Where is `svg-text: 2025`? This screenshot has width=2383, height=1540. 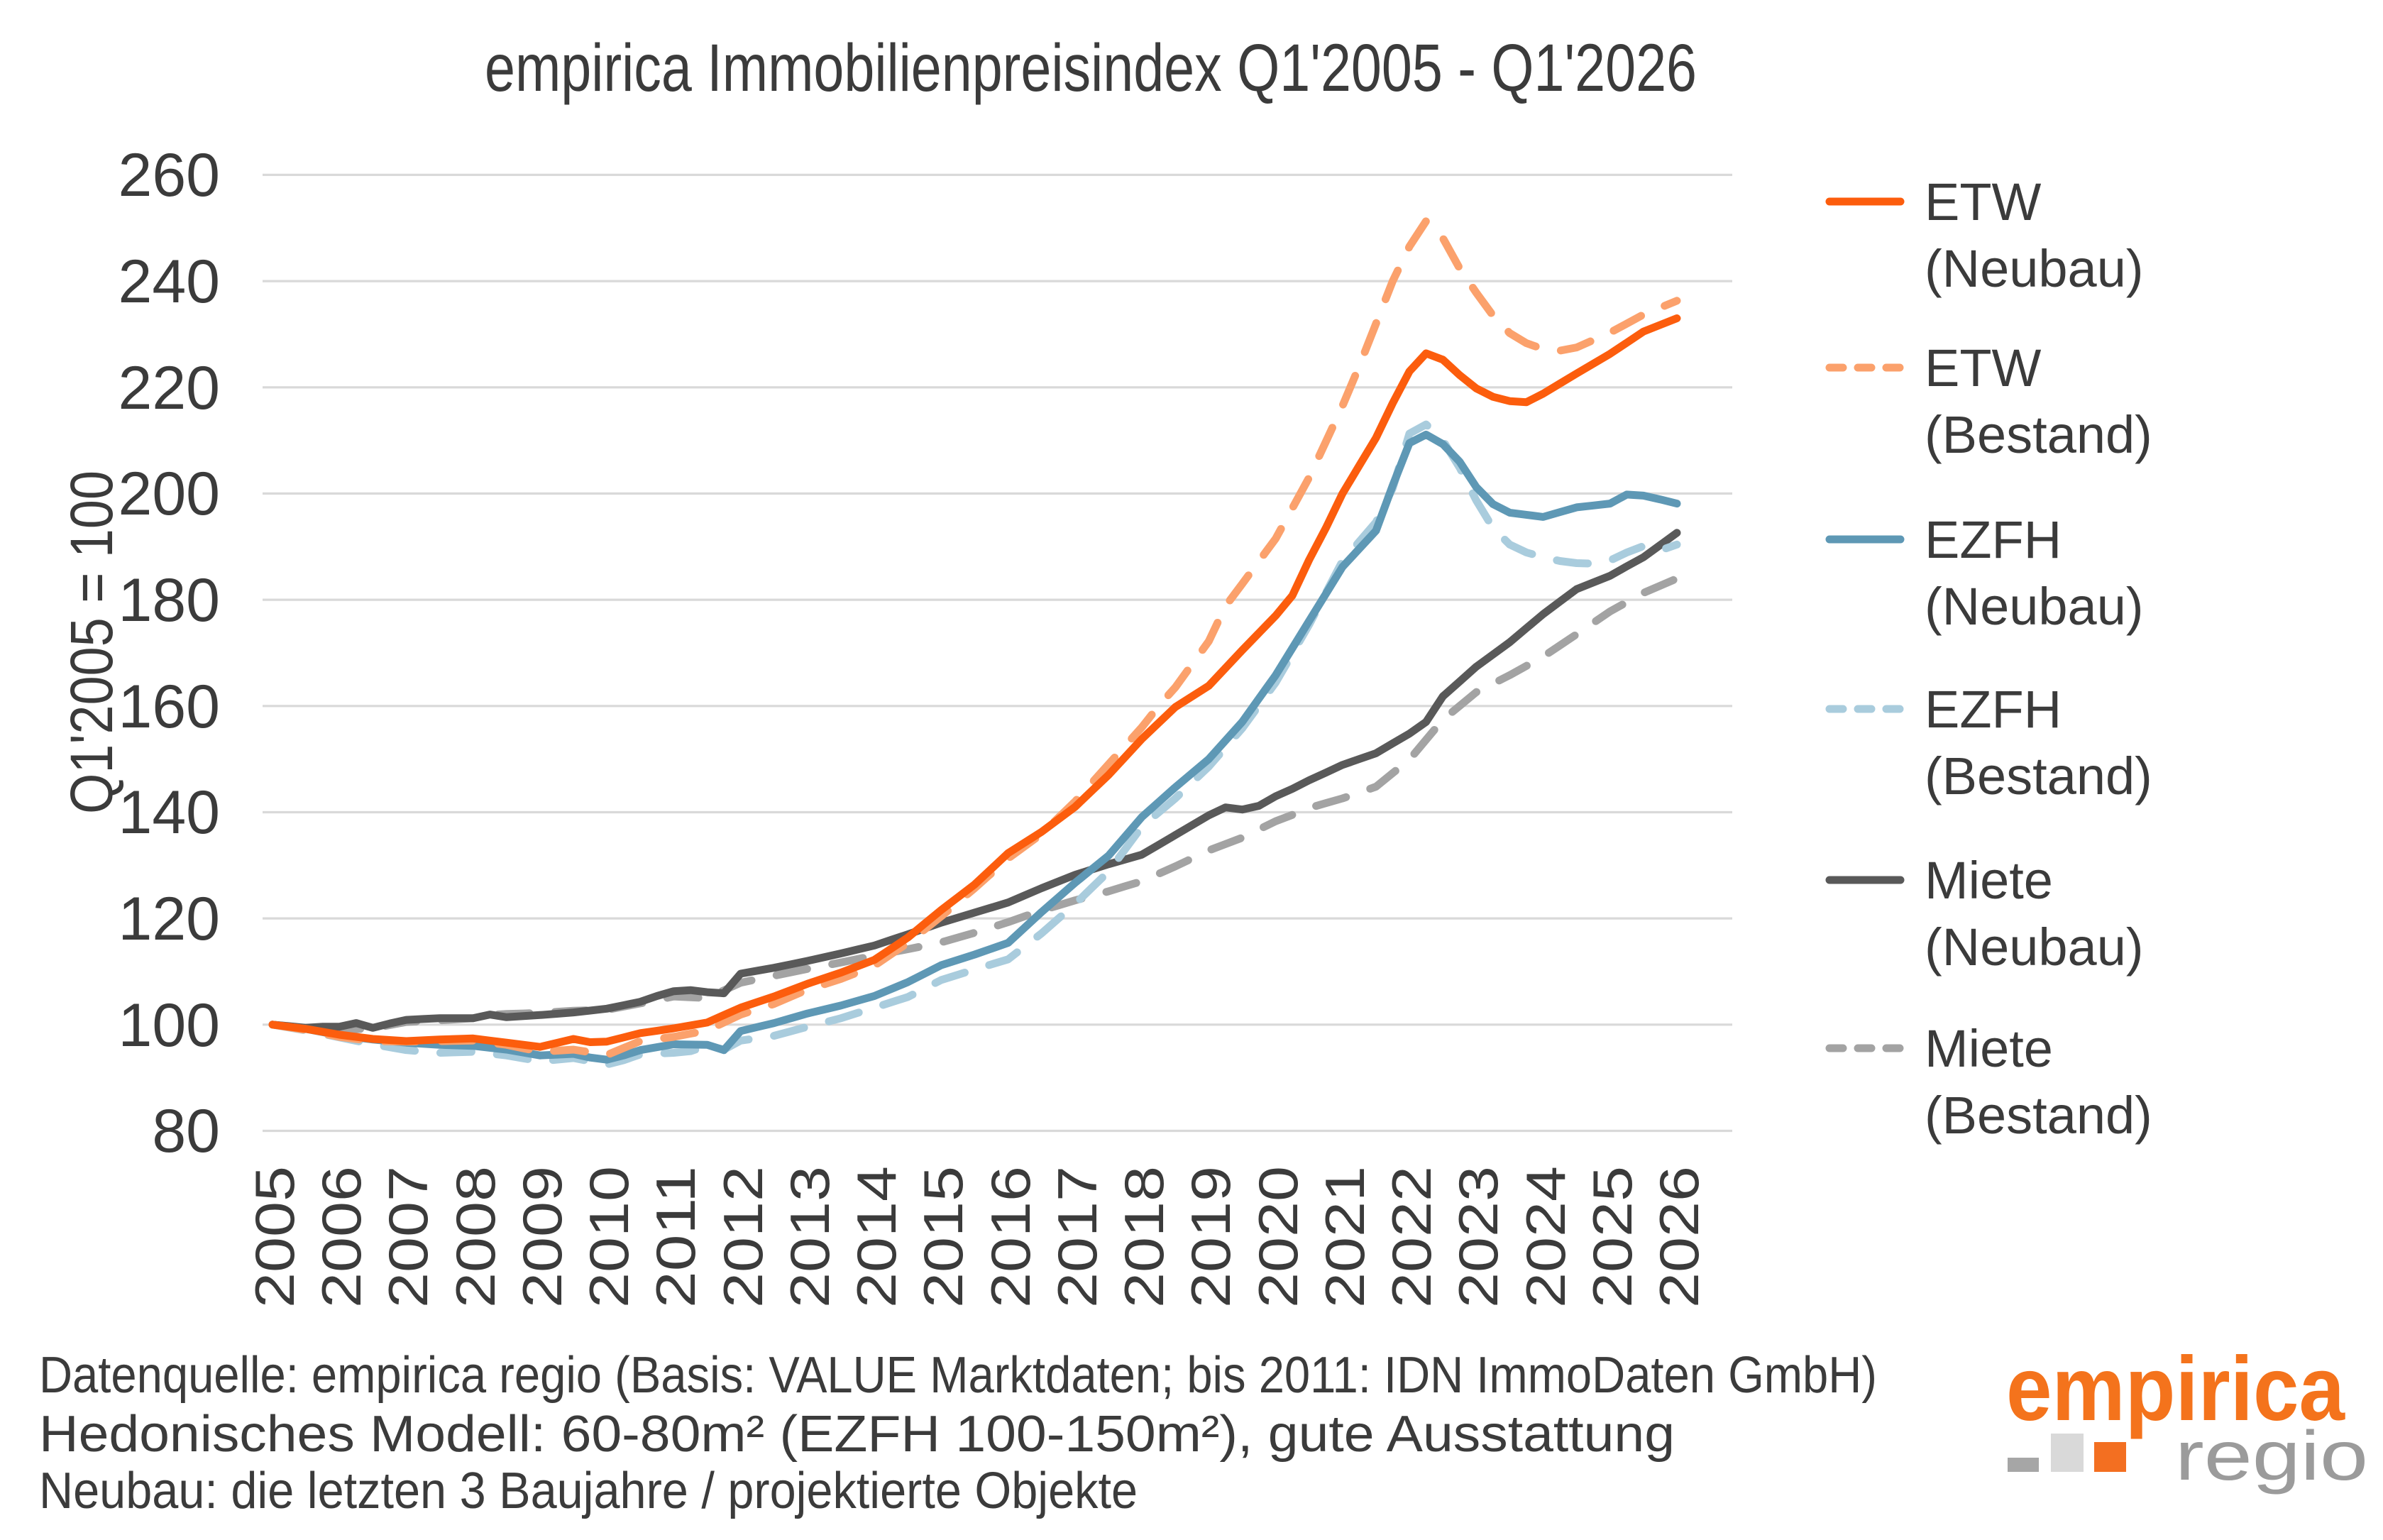 svg-text: 2025 is located at coordinates (1612, 1237).